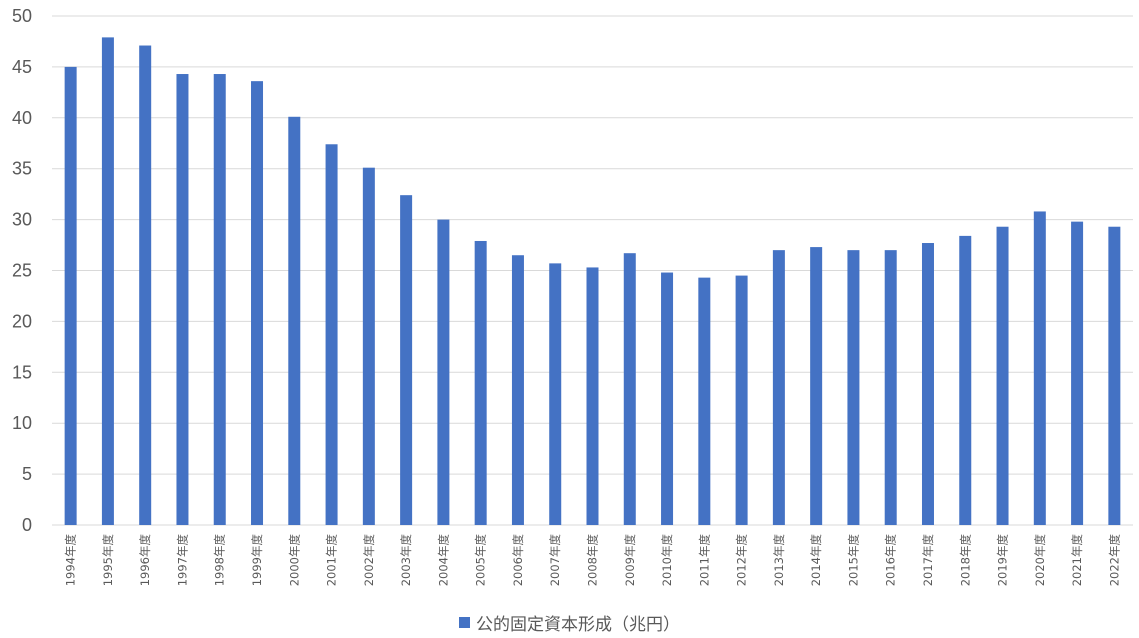  What do you see at coordinates (22, 423) in the screenshot?
I see `y-tick-label: 10` at bounding box center [22, 423].